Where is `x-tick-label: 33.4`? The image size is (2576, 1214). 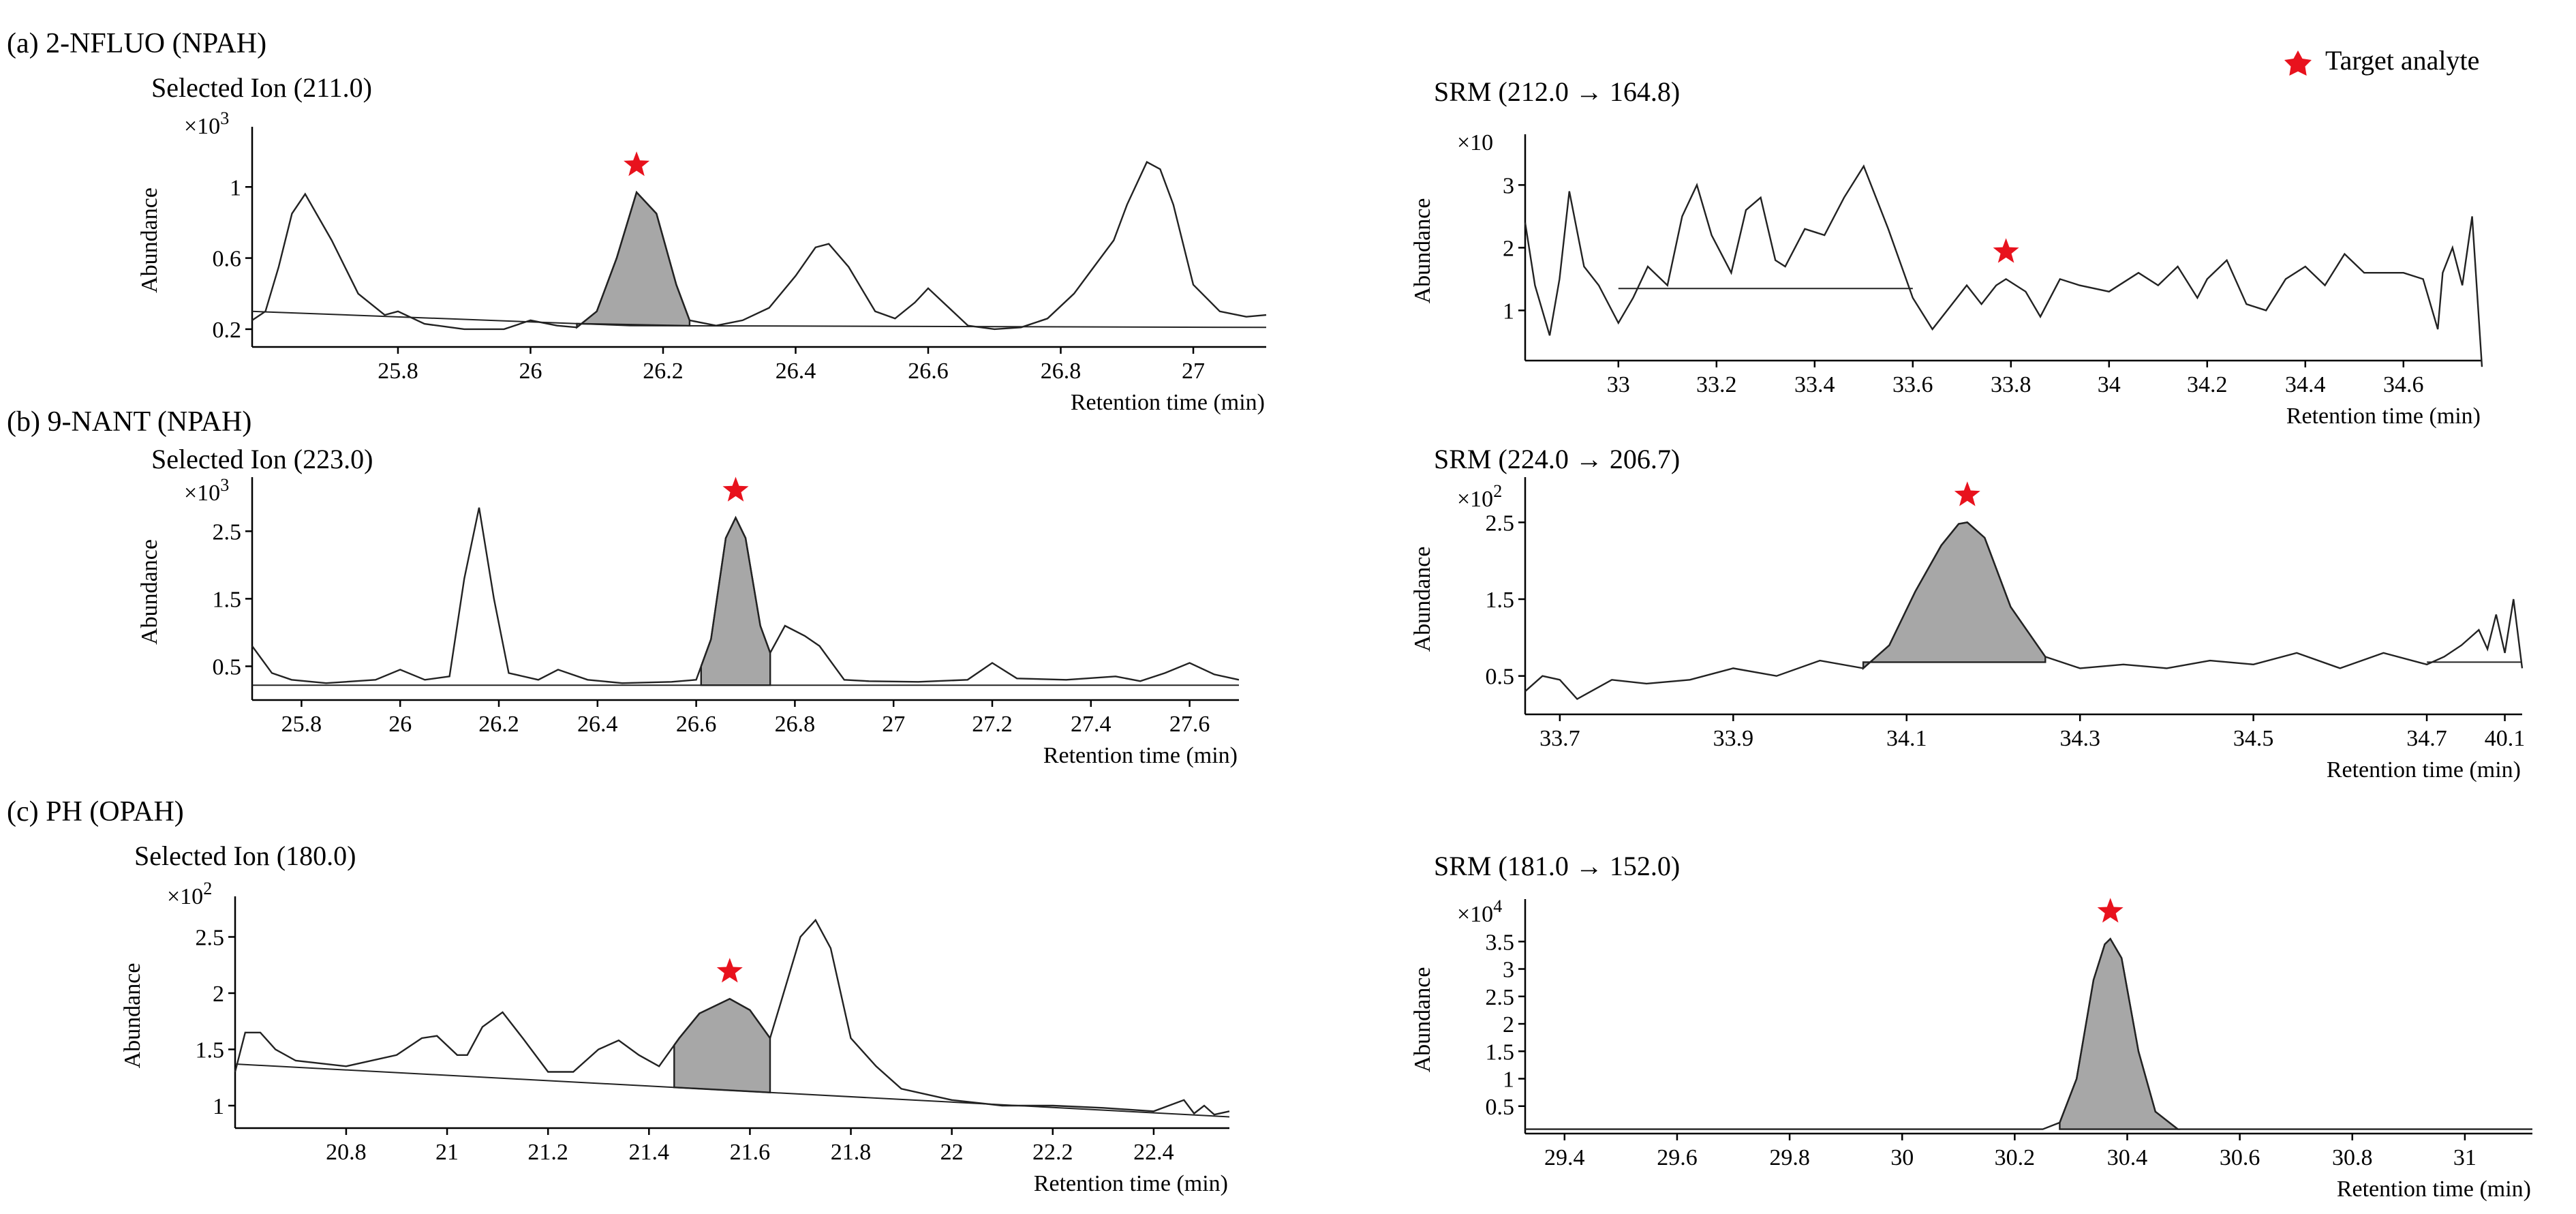 x-tick-label: 33.4 is located at coordinates (1814, 384).